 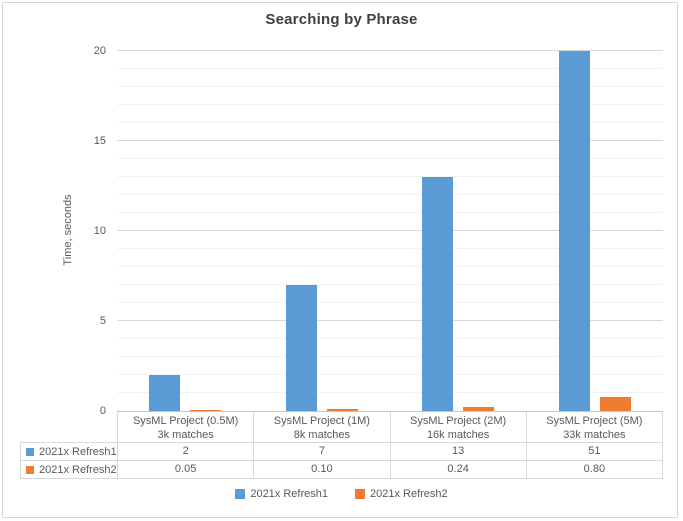 What do you see at coordinates (458, 421) in the screenshot?
I see `category-label-line1: SysML Project (2M)` at bounding box center [458, 421].